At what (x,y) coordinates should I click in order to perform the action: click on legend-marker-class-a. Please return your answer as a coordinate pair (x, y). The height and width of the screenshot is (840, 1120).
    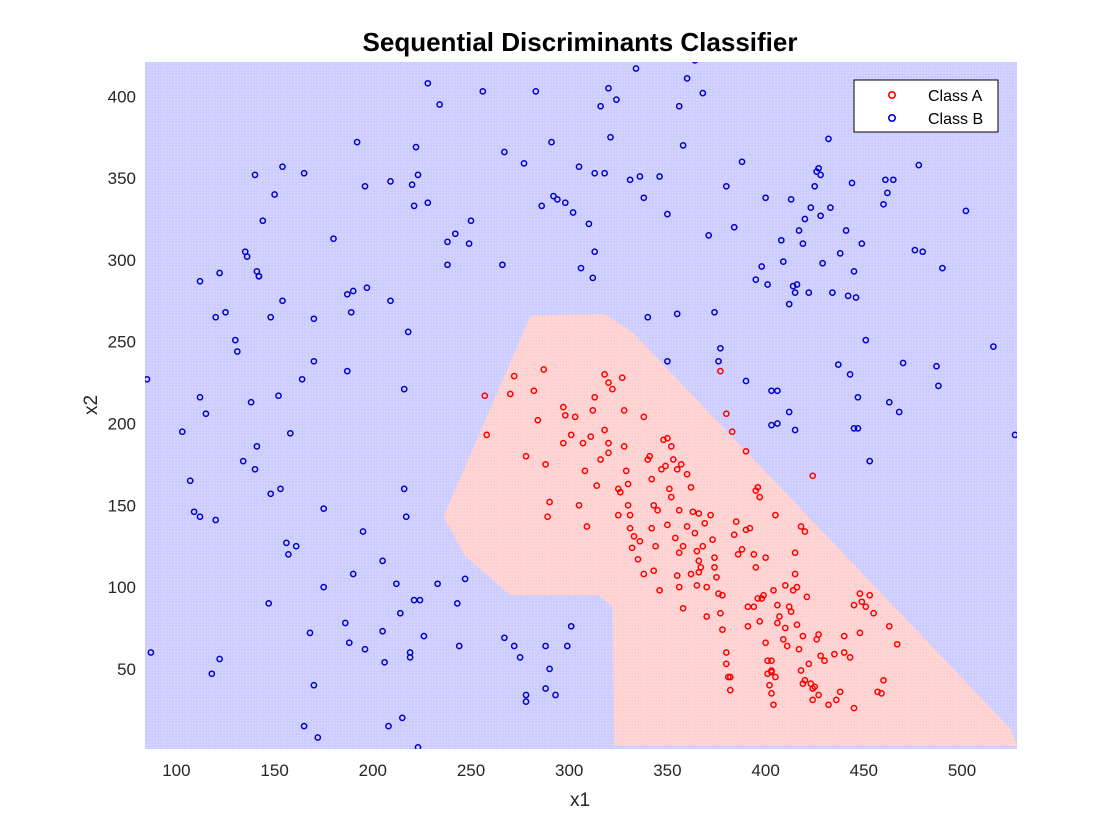
    Looking at the image, I should click on (891, 95).